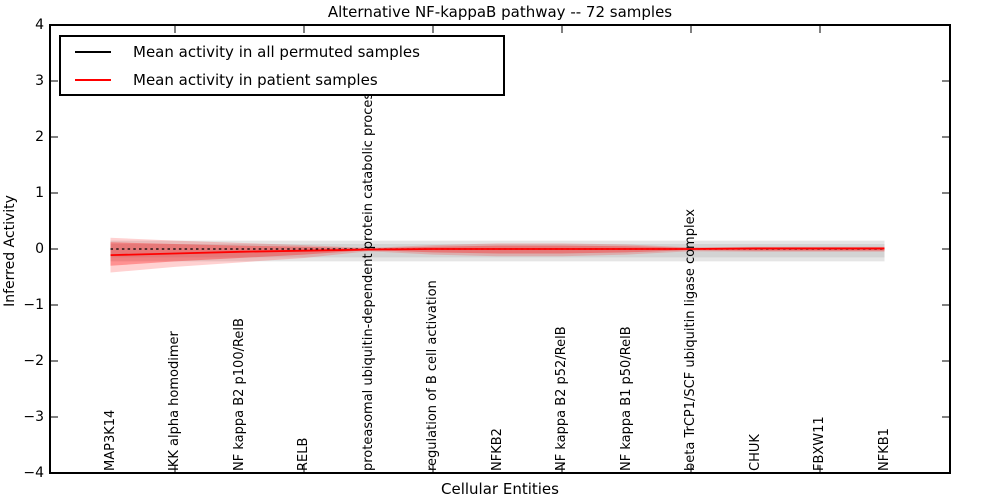 The height and width of the screenshot is (500, 1000). Describe the element at coordinates (33, 417) in the screenshot. I see `y-tick-label: −3` at that location.